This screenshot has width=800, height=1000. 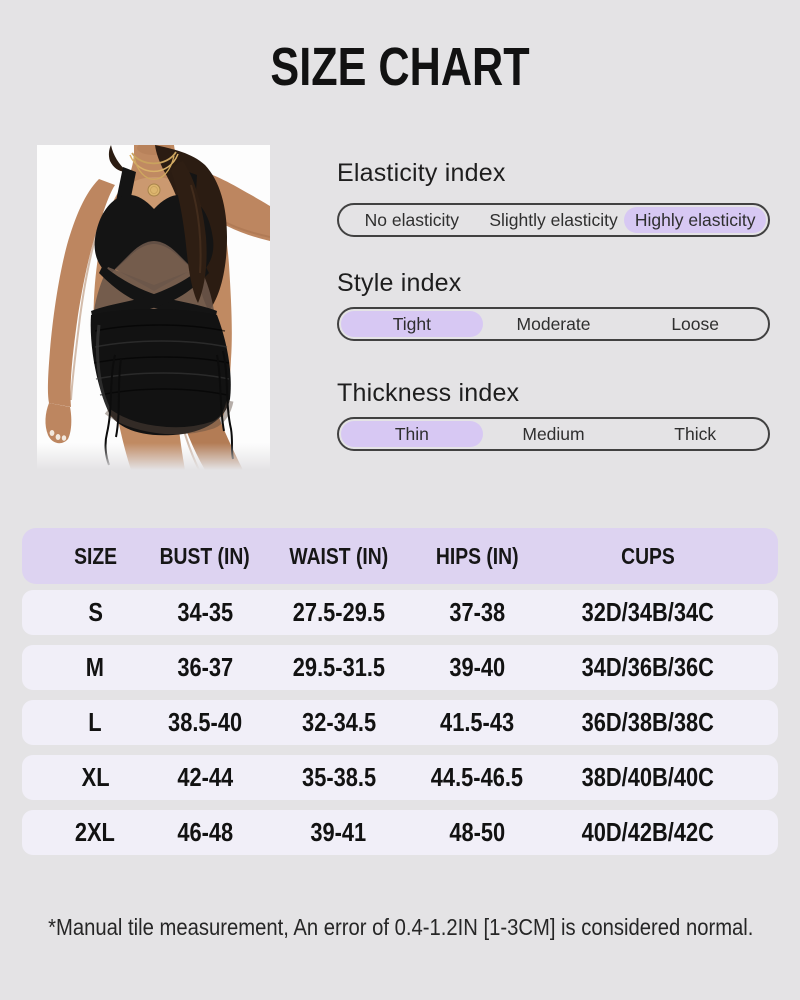 What do you see at coordinates (421, 173) in the screenshot?
I see `index-title: Elasticity index` at bounding box center [421, 173].